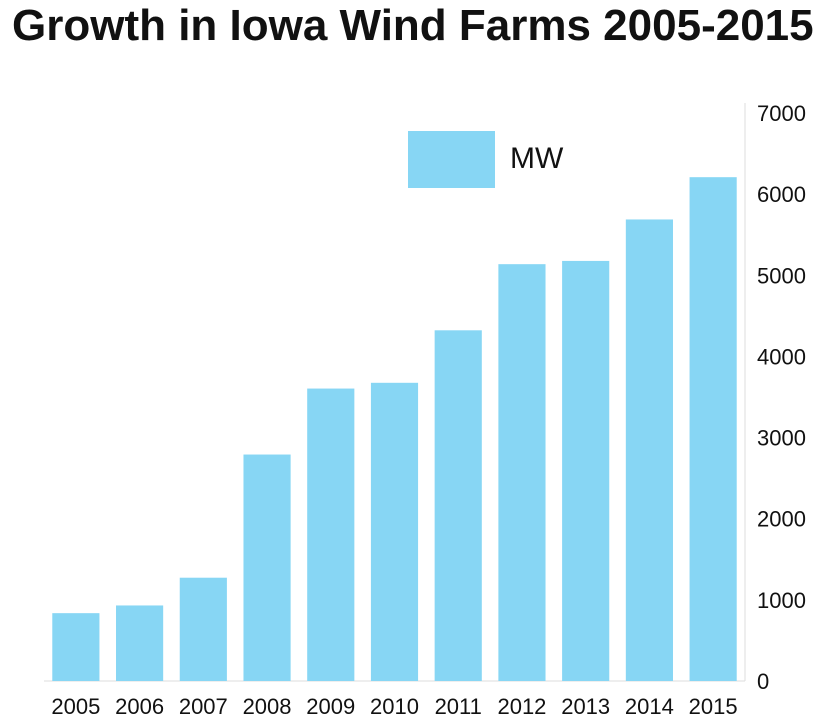  What do you see at coordinates (76, 647) in the screenshot?
I see `bar-2005` at bounding box center [76, 647].